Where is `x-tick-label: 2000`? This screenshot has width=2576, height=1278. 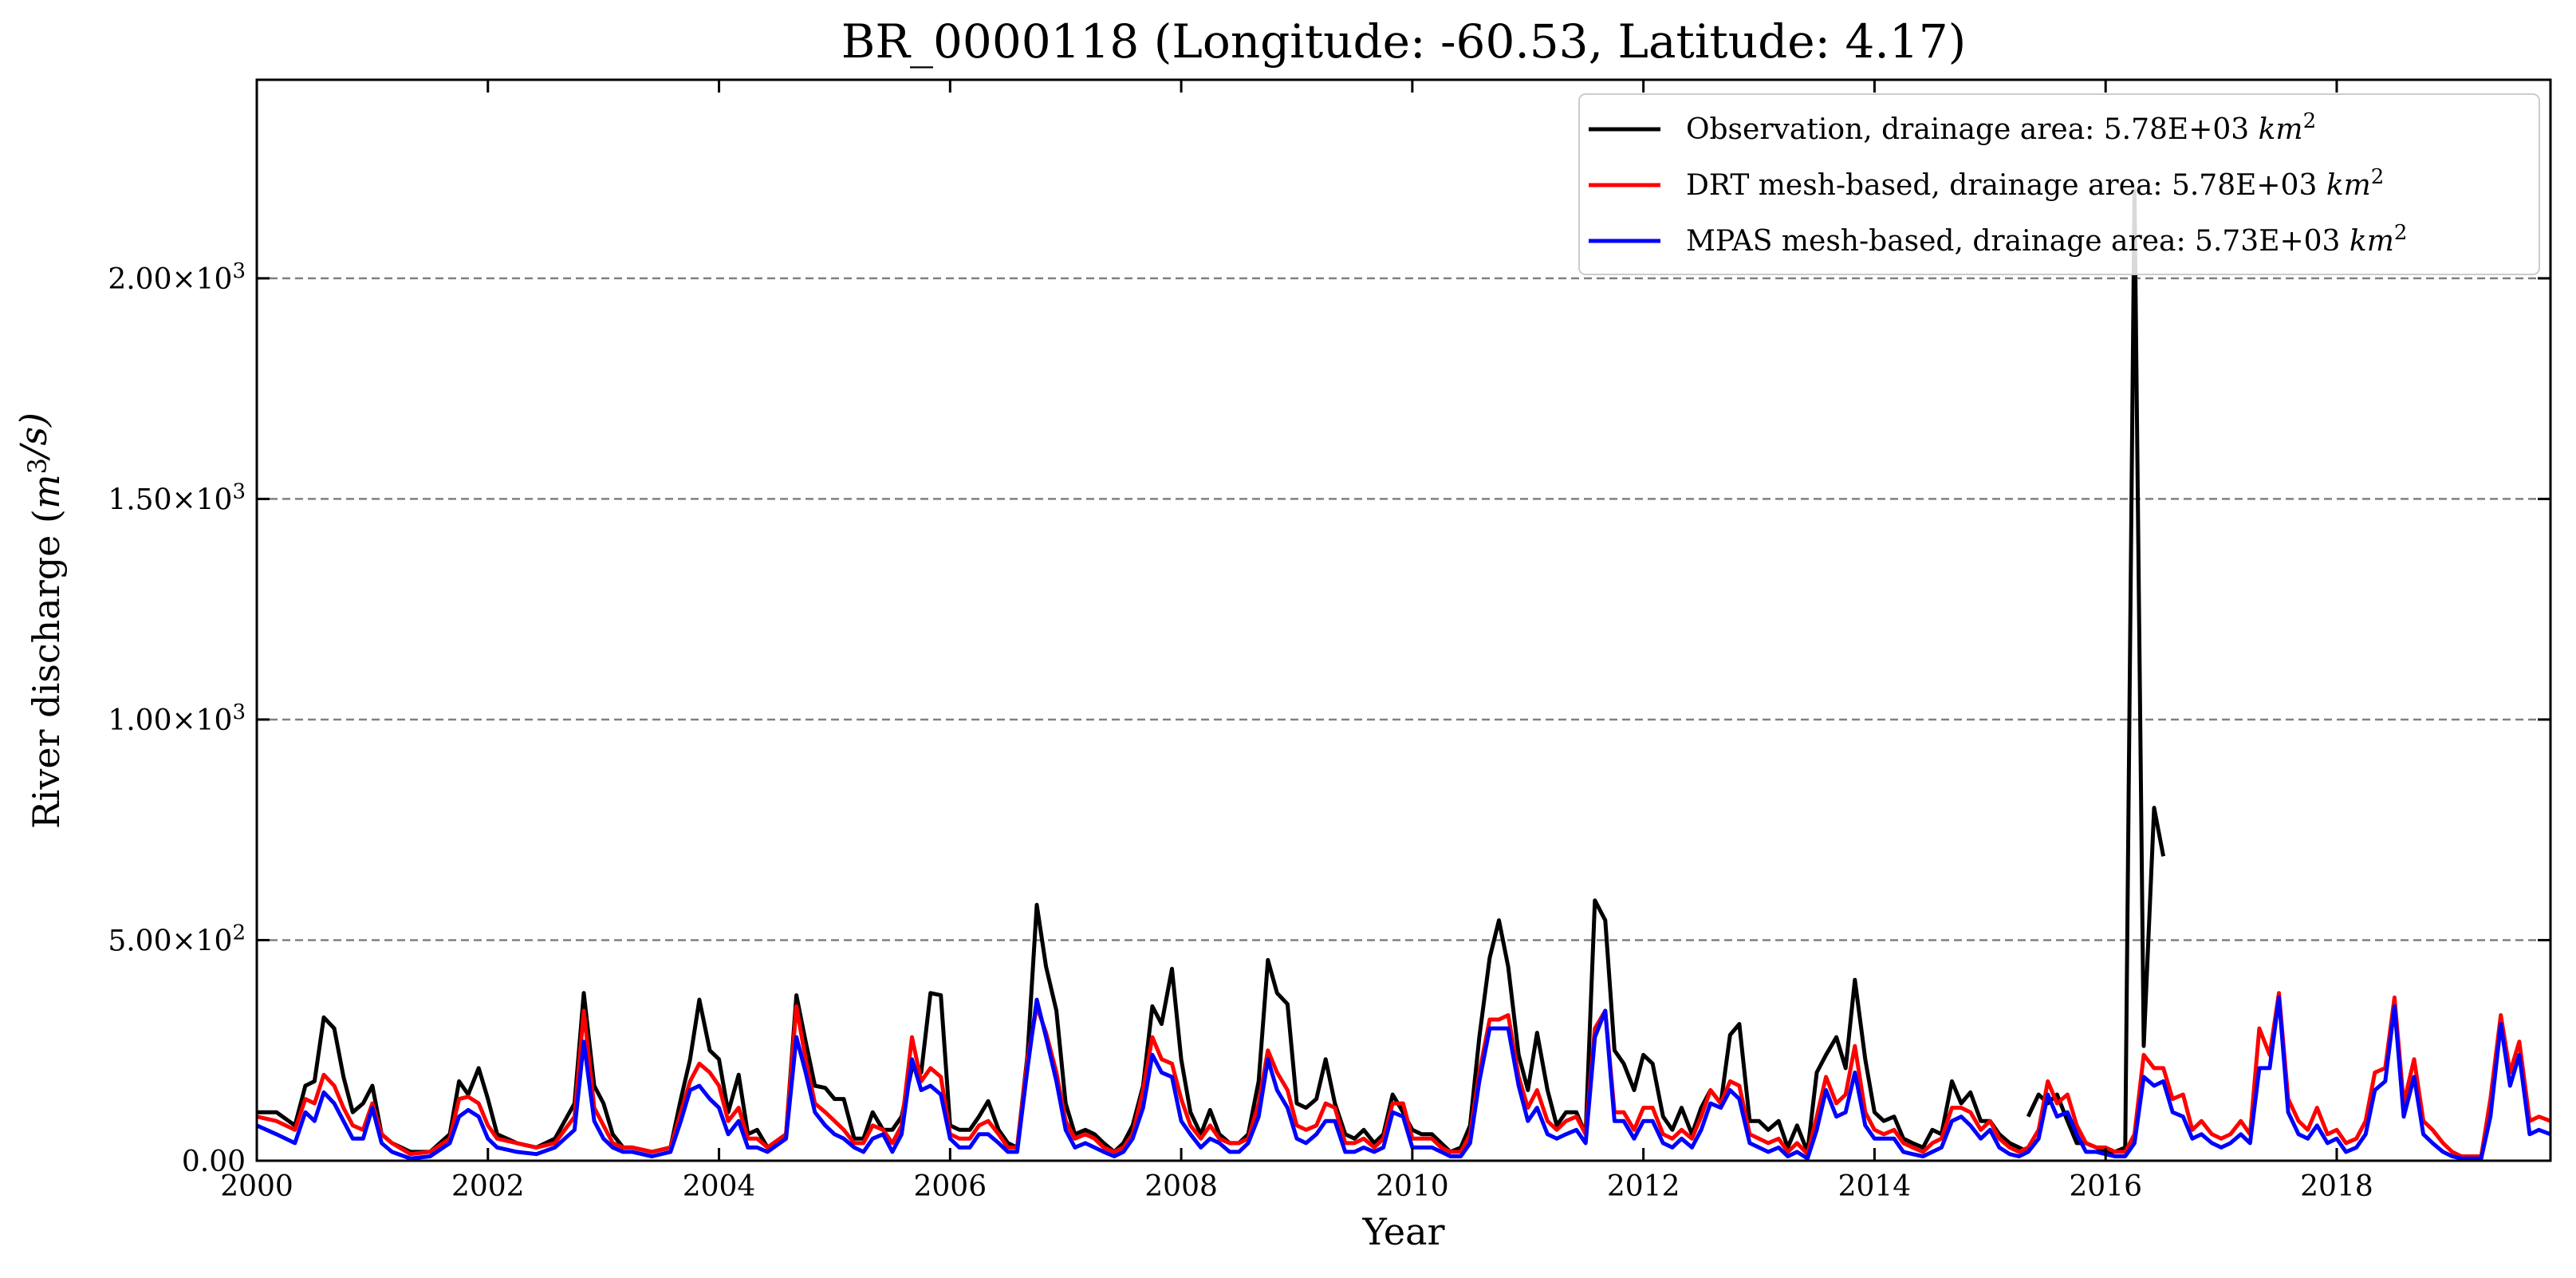
x-tick-label: 2000 is located at coordinates (256, 1186).